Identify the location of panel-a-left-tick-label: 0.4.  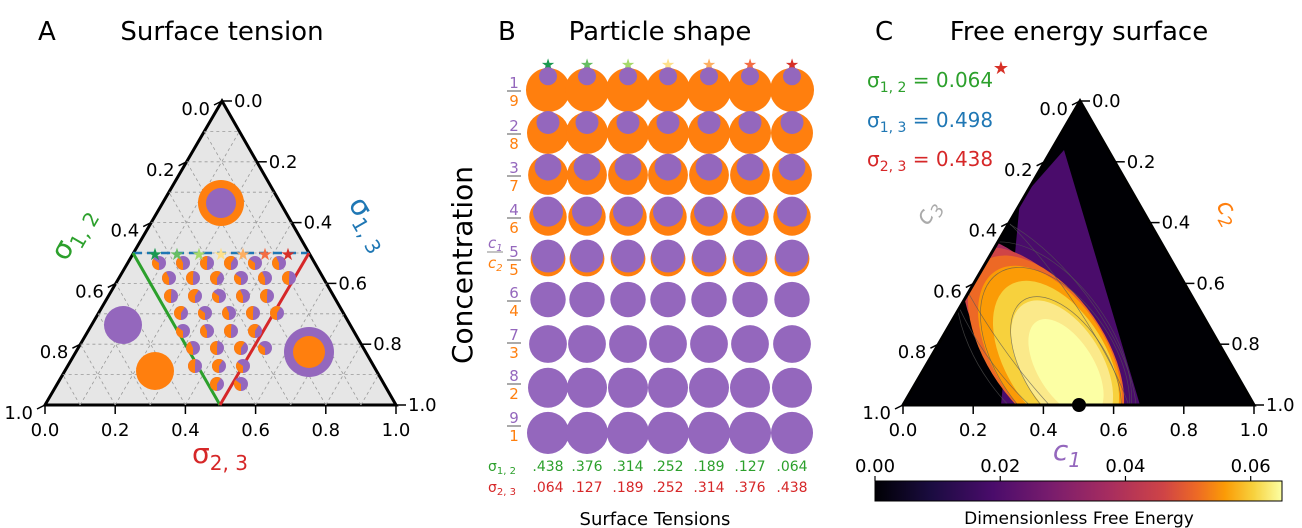
(125, 231).